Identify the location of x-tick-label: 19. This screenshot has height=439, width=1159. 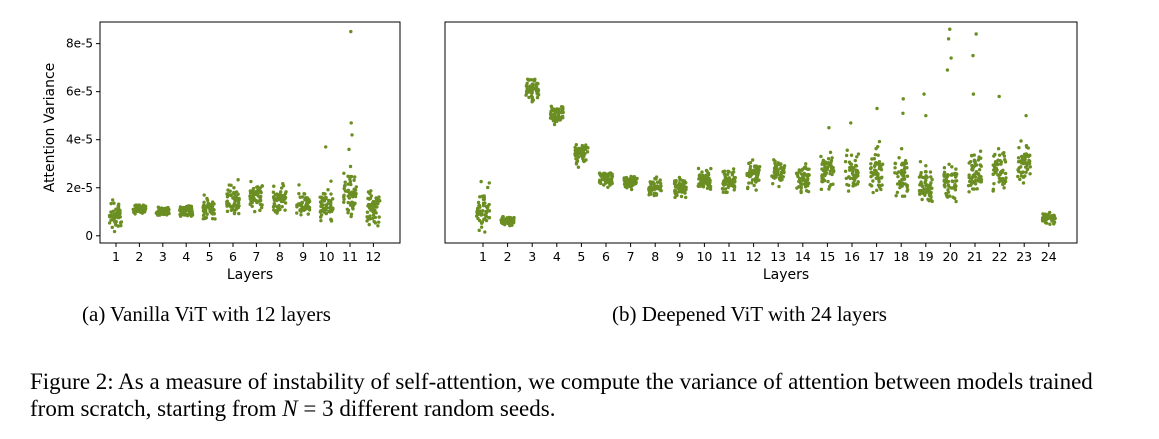
(926, 256).